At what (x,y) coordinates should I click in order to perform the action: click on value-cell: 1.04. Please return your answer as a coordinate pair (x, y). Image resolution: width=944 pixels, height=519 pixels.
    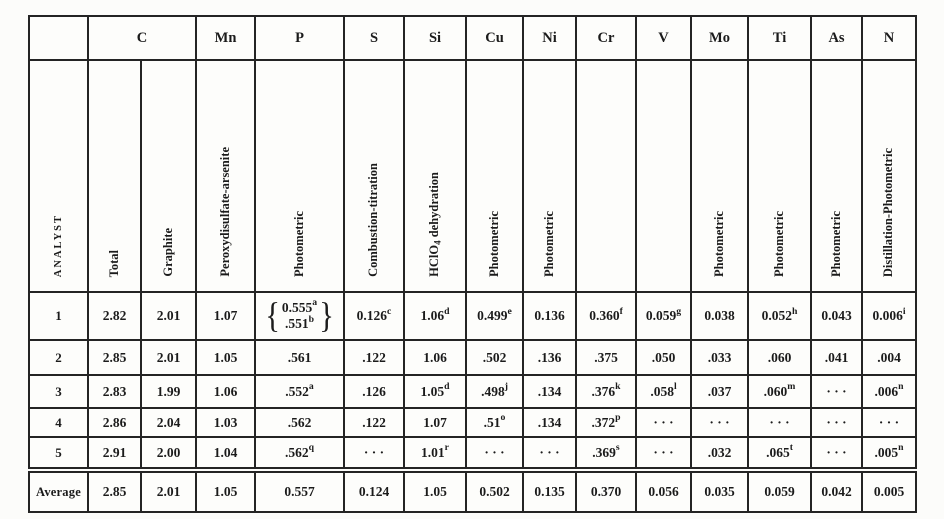
    Looking at the image, I should click on (226, 453).